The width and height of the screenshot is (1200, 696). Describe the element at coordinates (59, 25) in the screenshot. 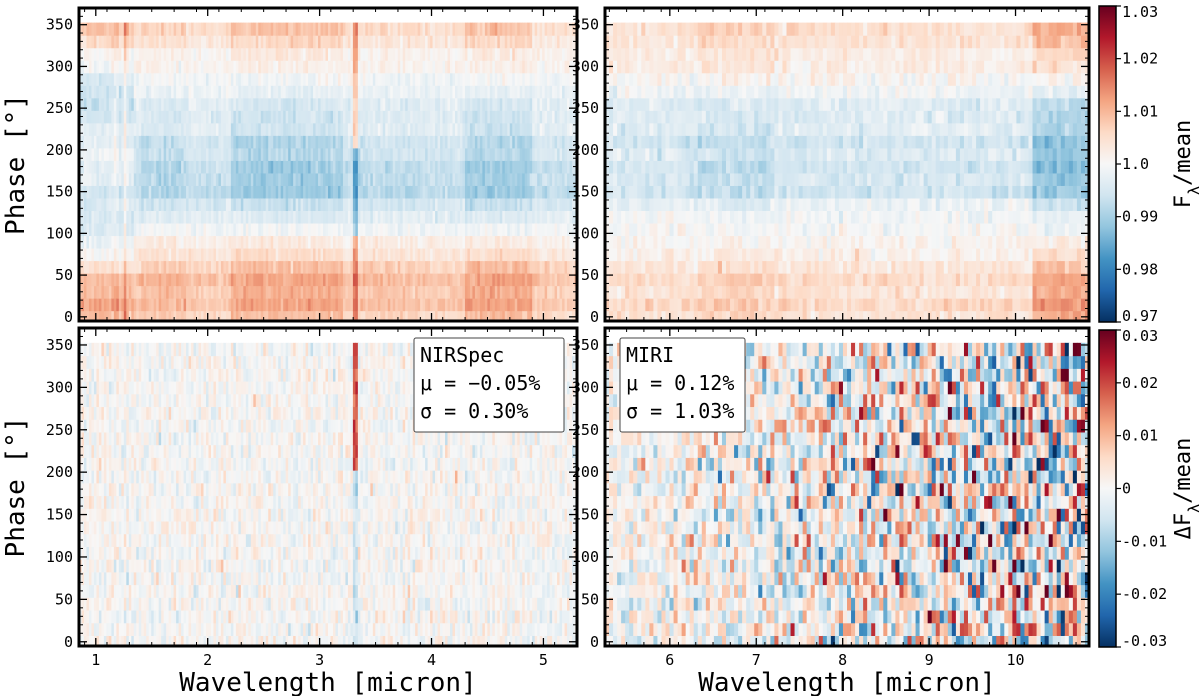

I see `ytick-label: 350` at that location.